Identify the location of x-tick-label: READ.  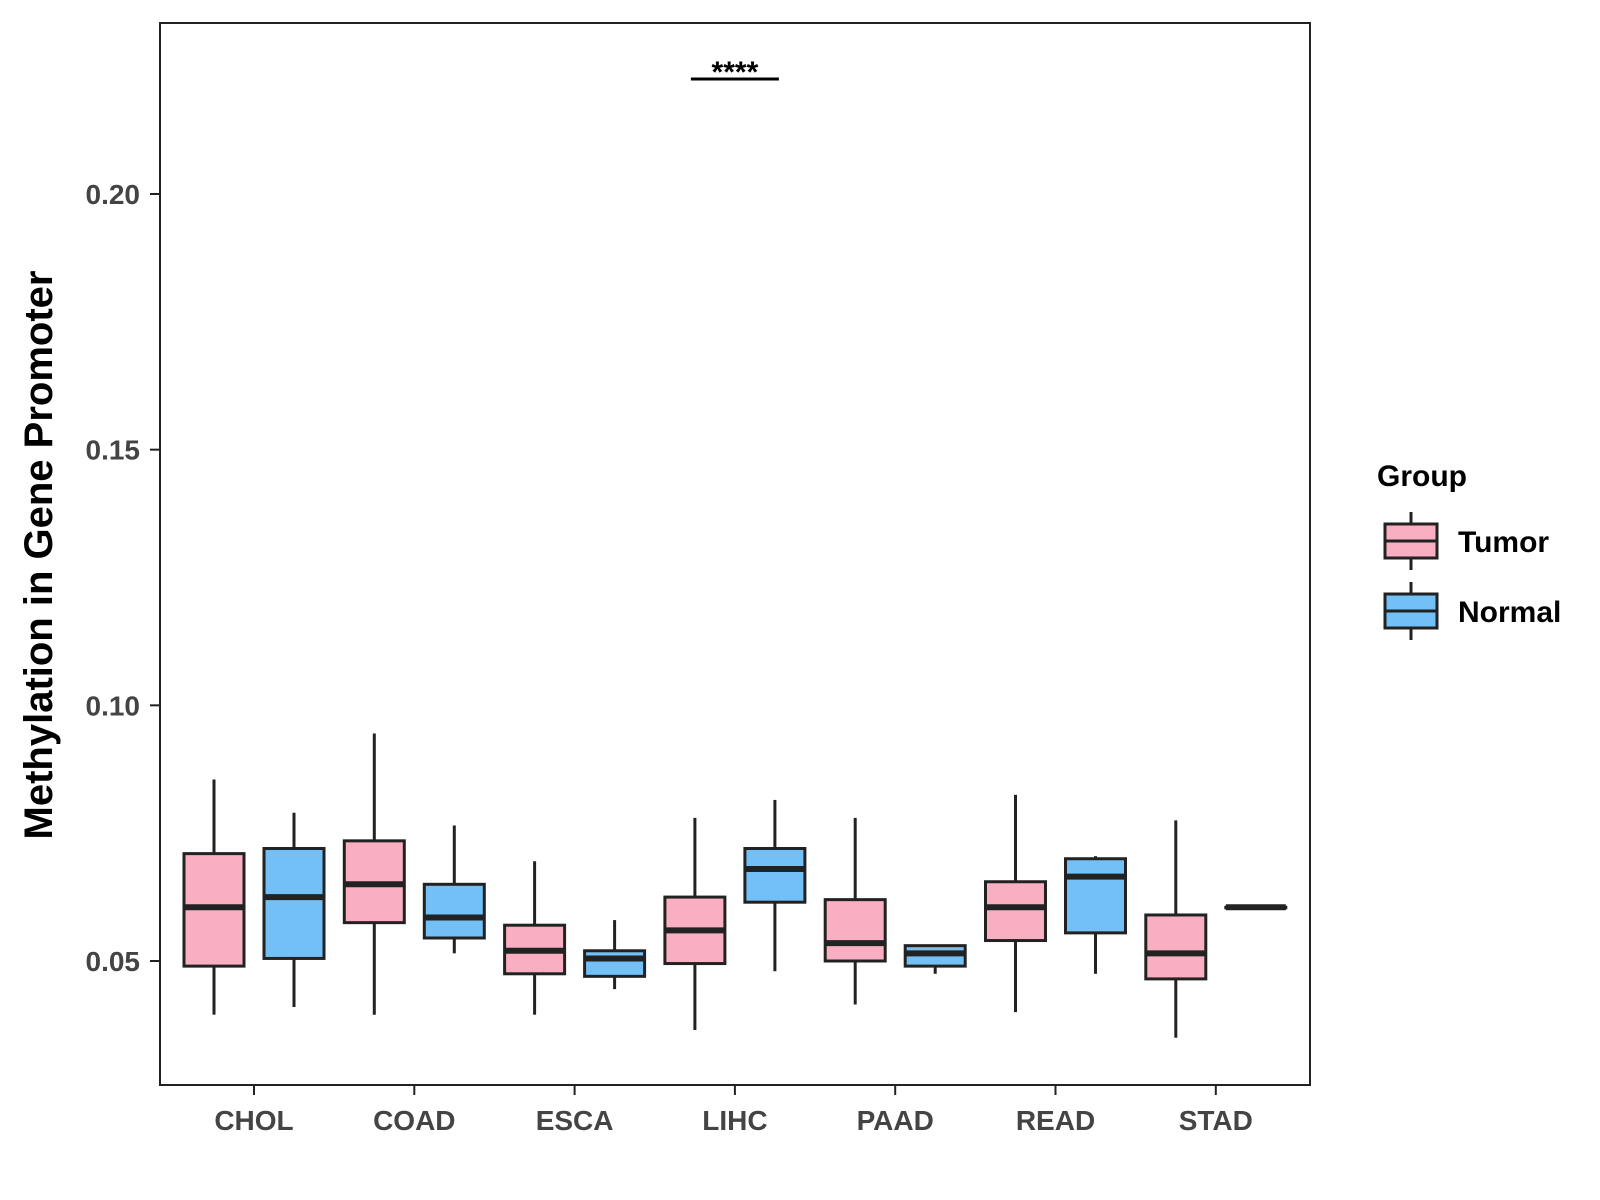
(1055, 1120).